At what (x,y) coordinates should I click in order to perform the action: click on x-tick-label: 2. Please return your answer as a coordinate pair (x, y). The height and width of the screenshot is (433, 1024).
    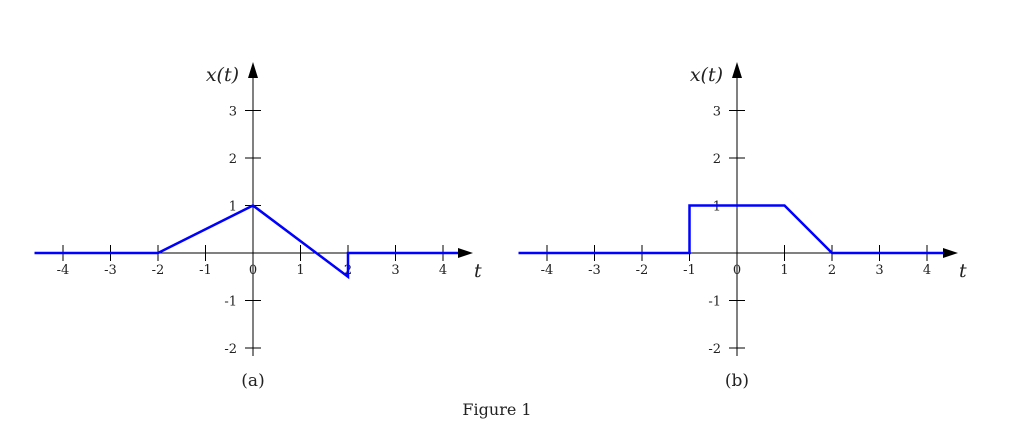
    Looking at the image, I should click on (832, 270).